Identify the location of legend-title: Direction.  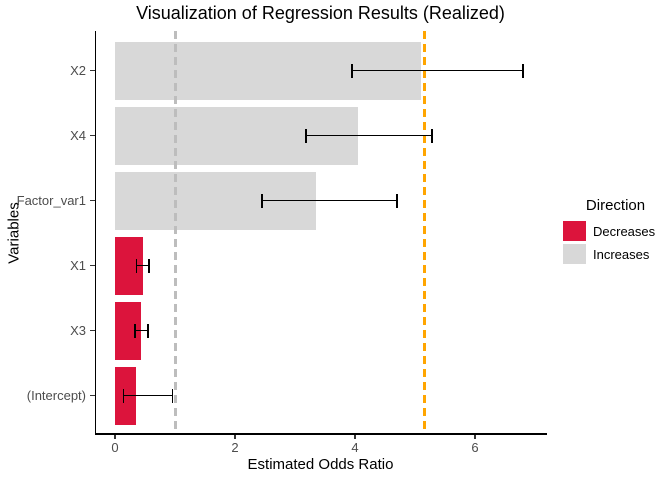
(615, 205).